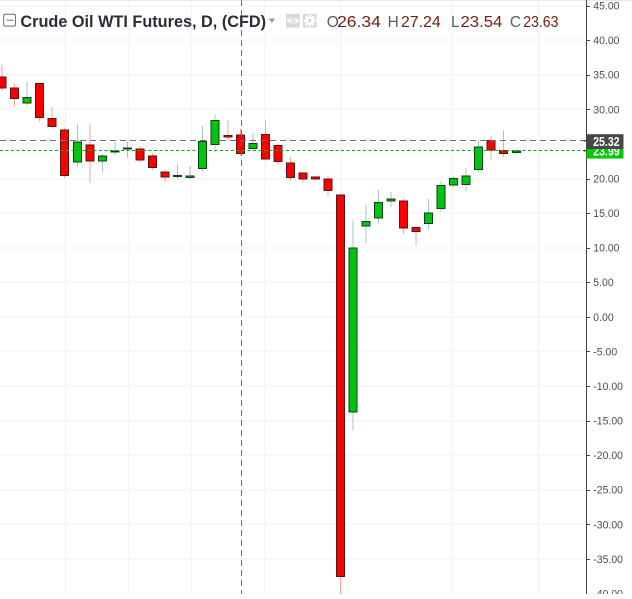 This screenshot has height=599, width=632. I want to click on svg-text: -35.00, so click(608, 560).